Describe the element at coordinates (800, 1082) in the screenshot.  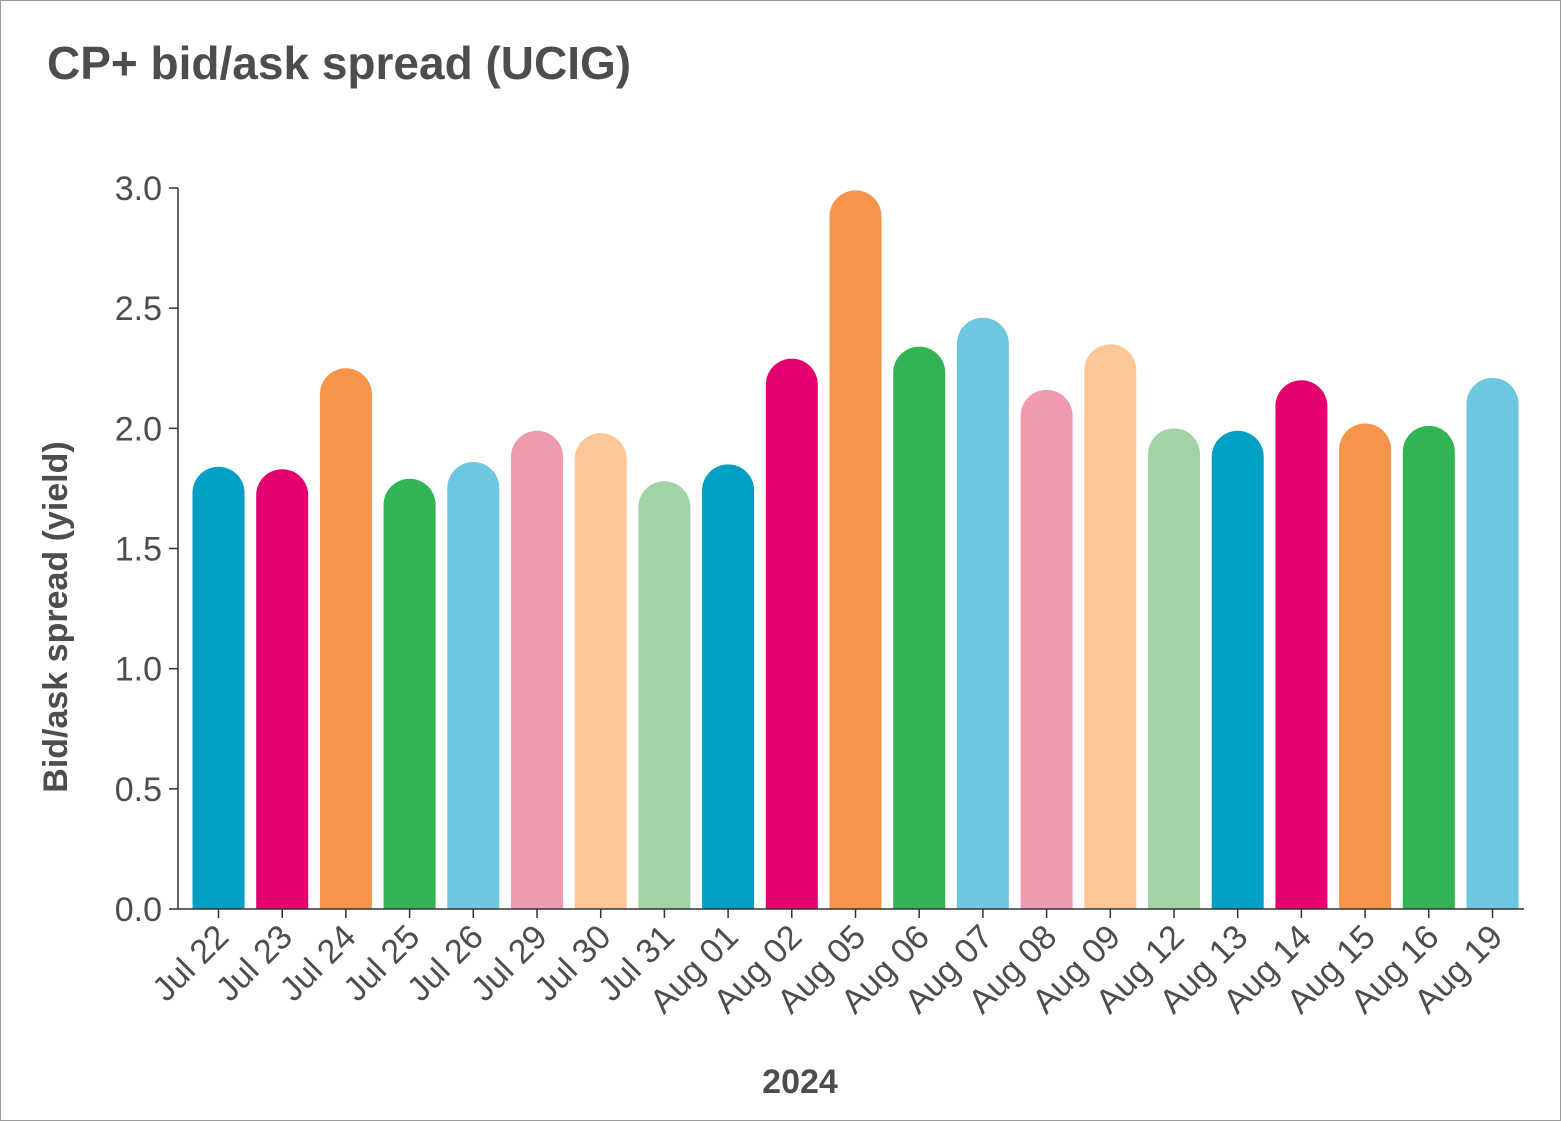
I see `x-axis-title: 2024` at that location.